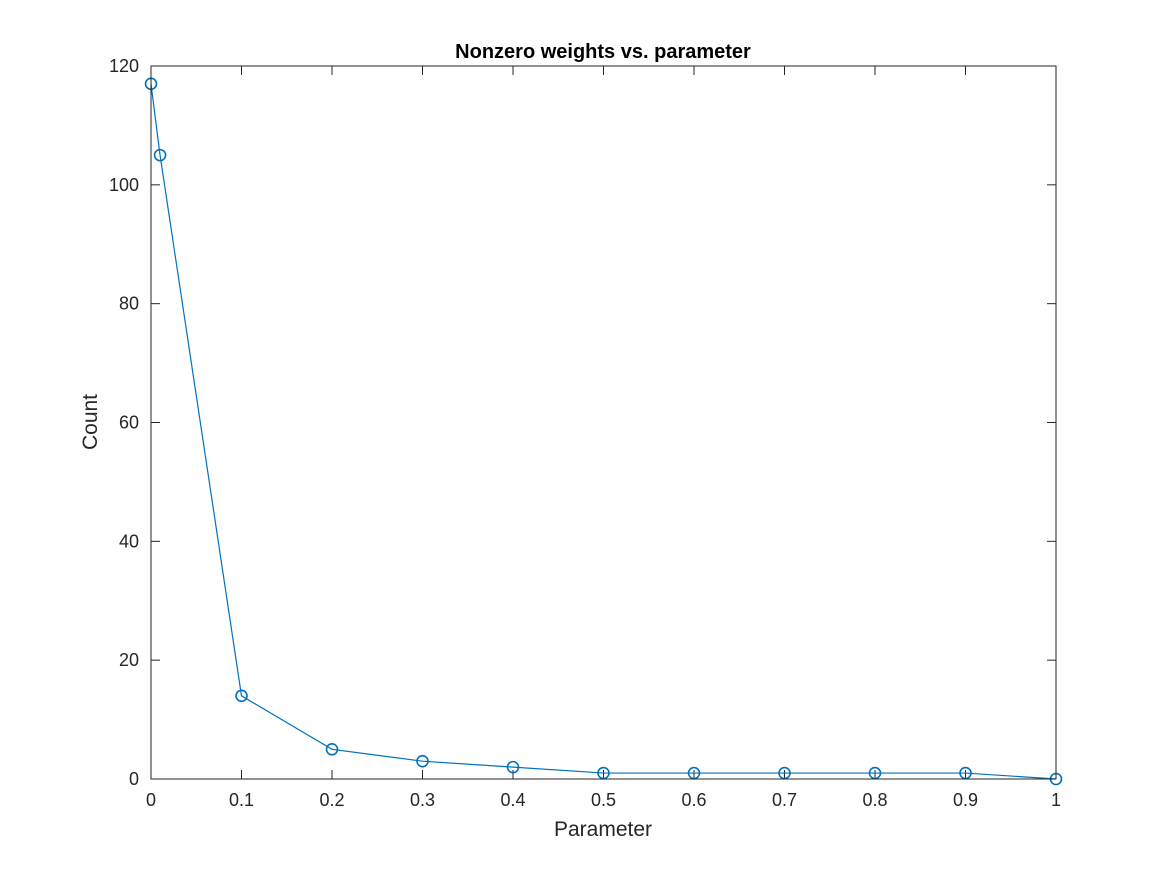 The image size is (1167, 875). What do you see at coordinates (693, 800) in the screenshot?
I see `x-tick-label: 0.6` at bounding box center [693, 800].